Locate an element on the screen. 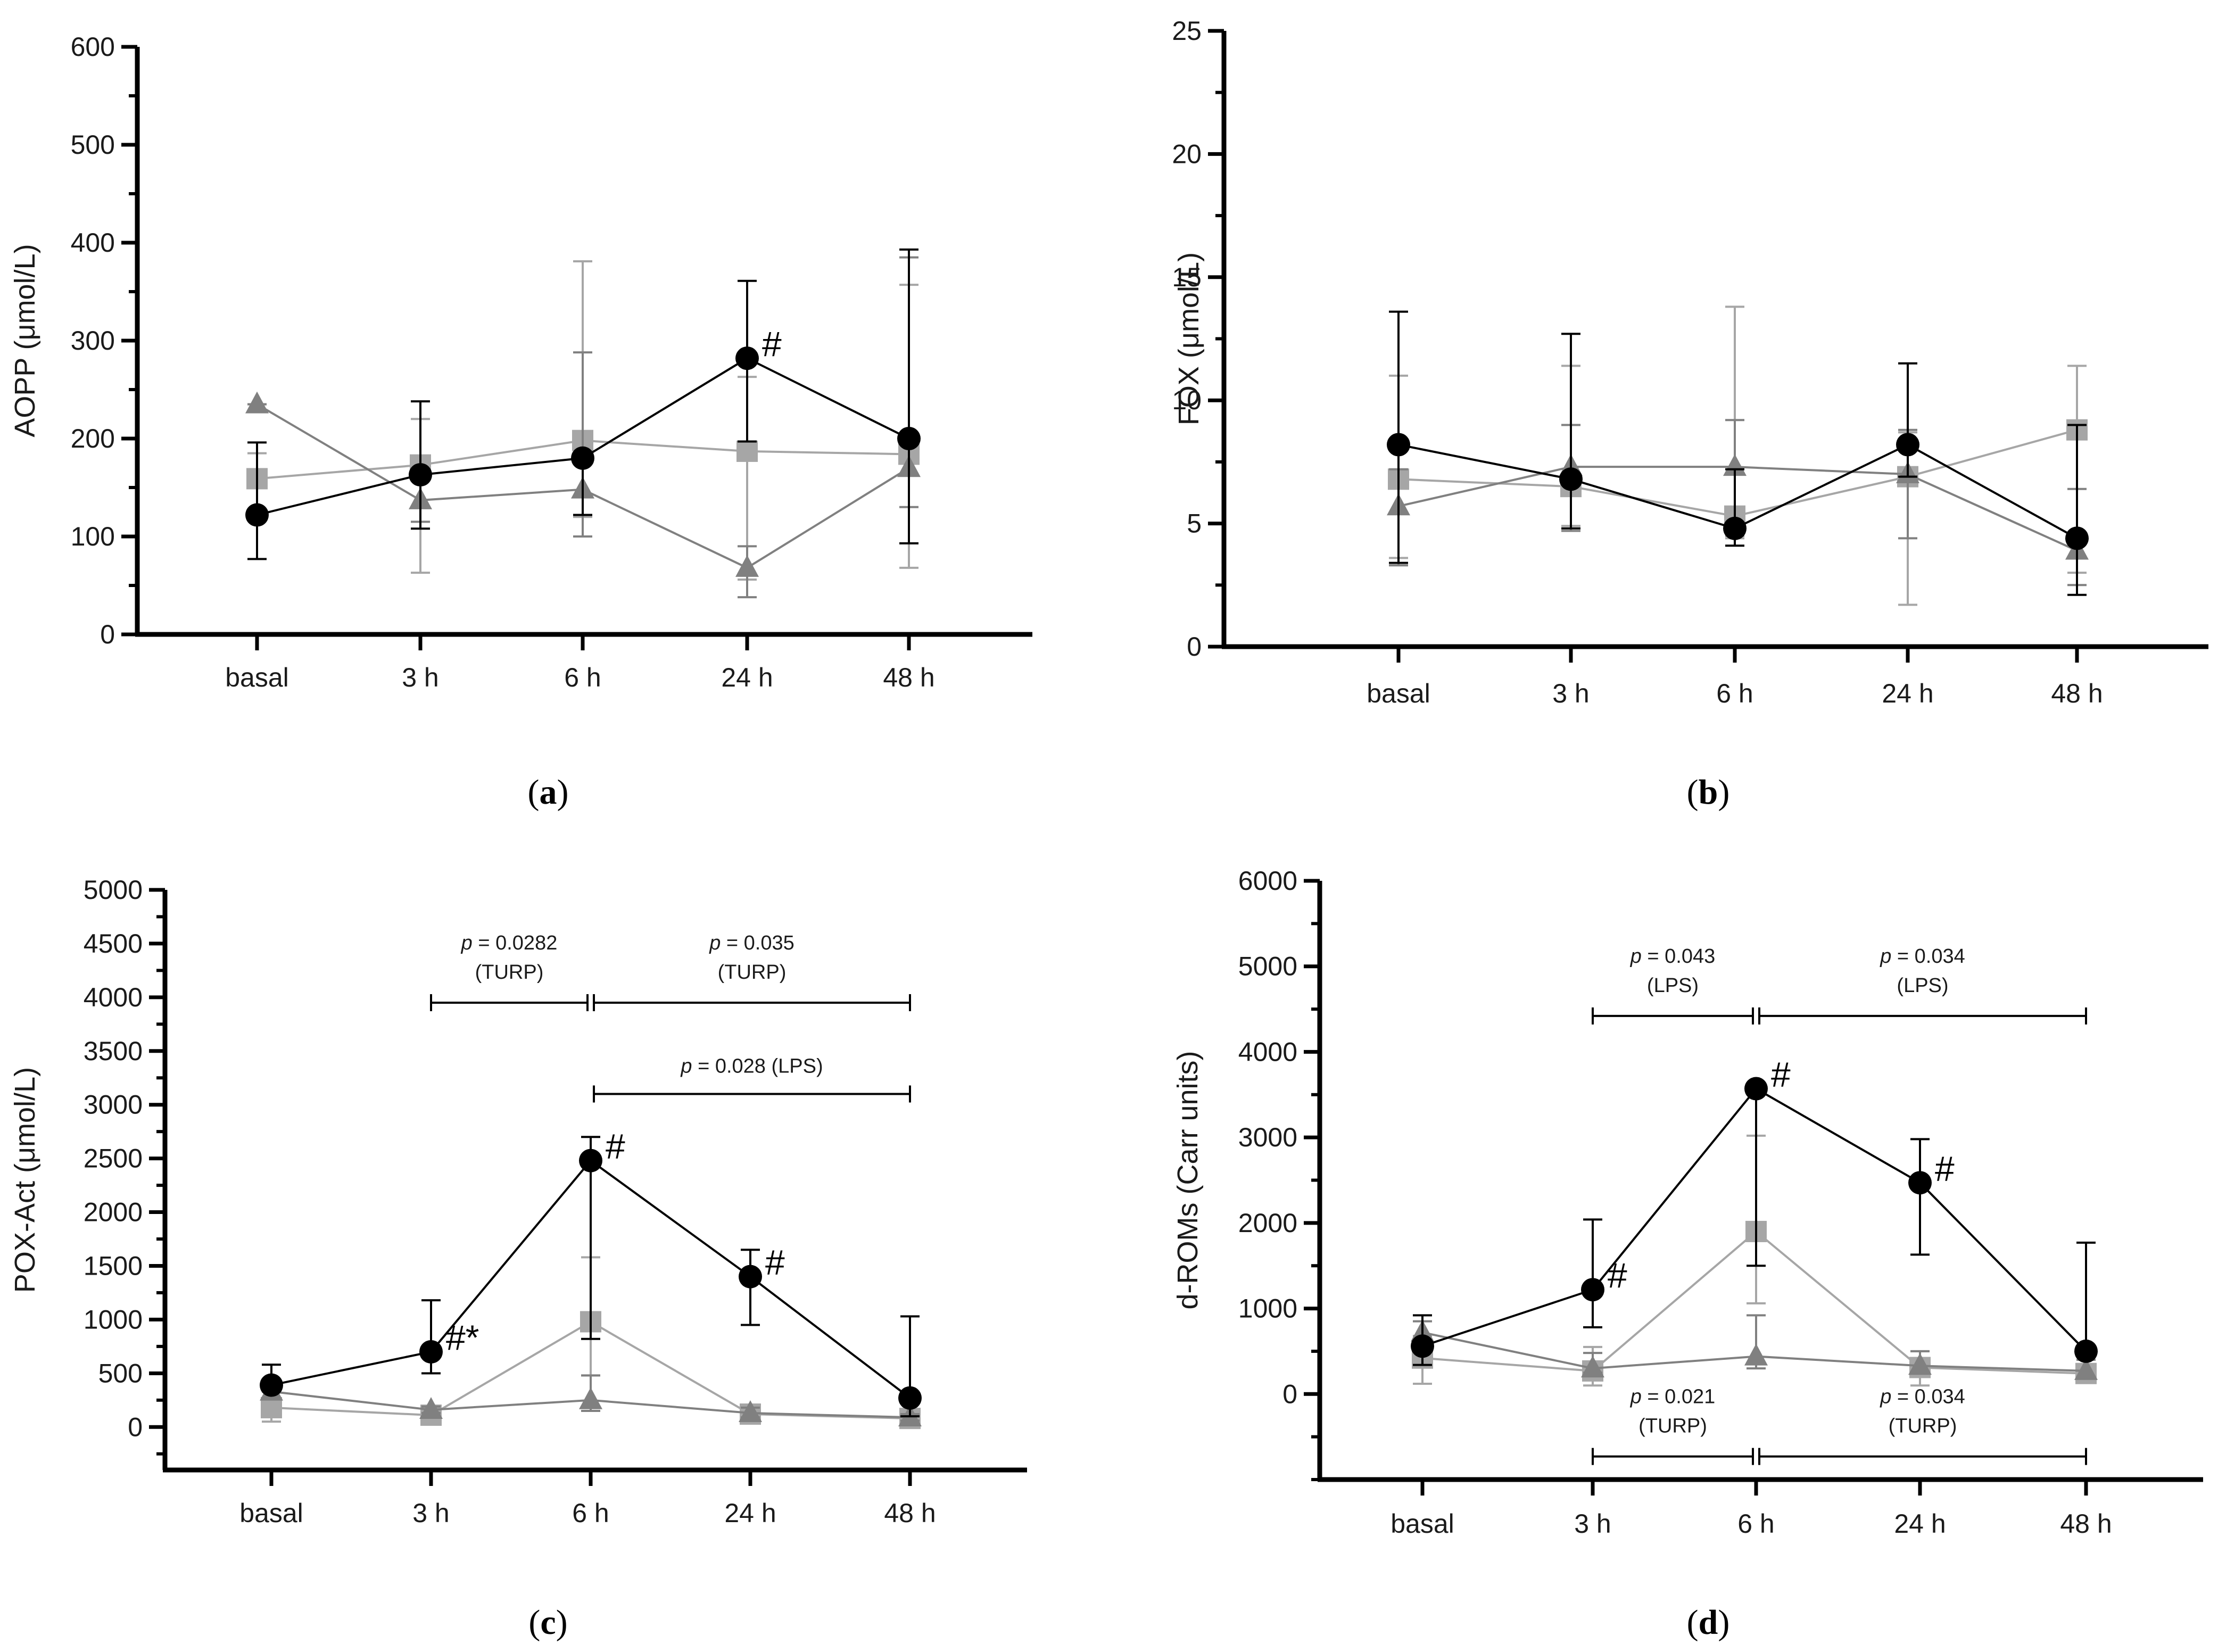  significance-bracket: p = 0.034 (LPS) is located at coordinates (1922, 985).